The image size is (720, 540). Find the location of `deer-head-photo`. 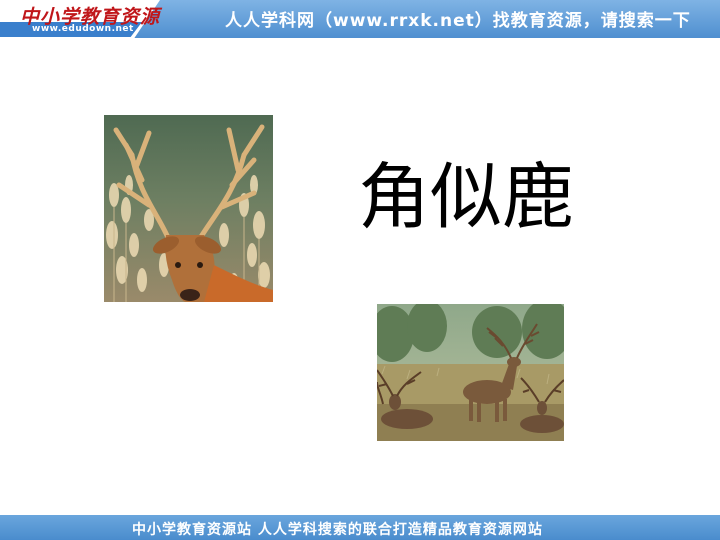

deer-head-photo is located at coordinates (188, 208).